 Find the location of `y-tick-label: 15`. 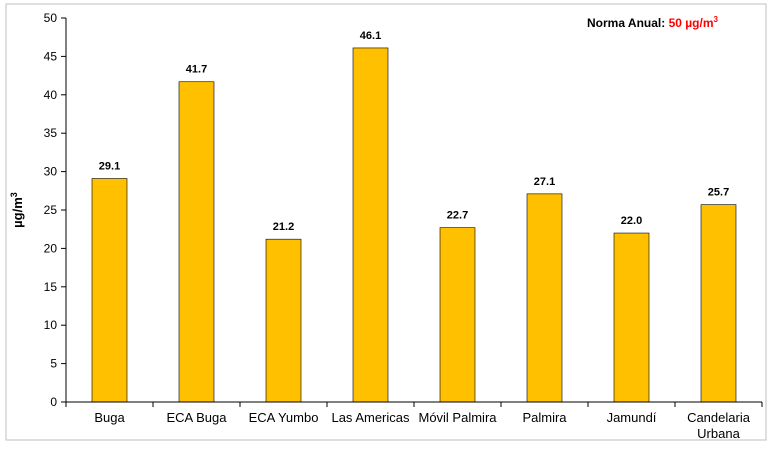

y-tick-label: 15 is located at coordinates (51, 287).